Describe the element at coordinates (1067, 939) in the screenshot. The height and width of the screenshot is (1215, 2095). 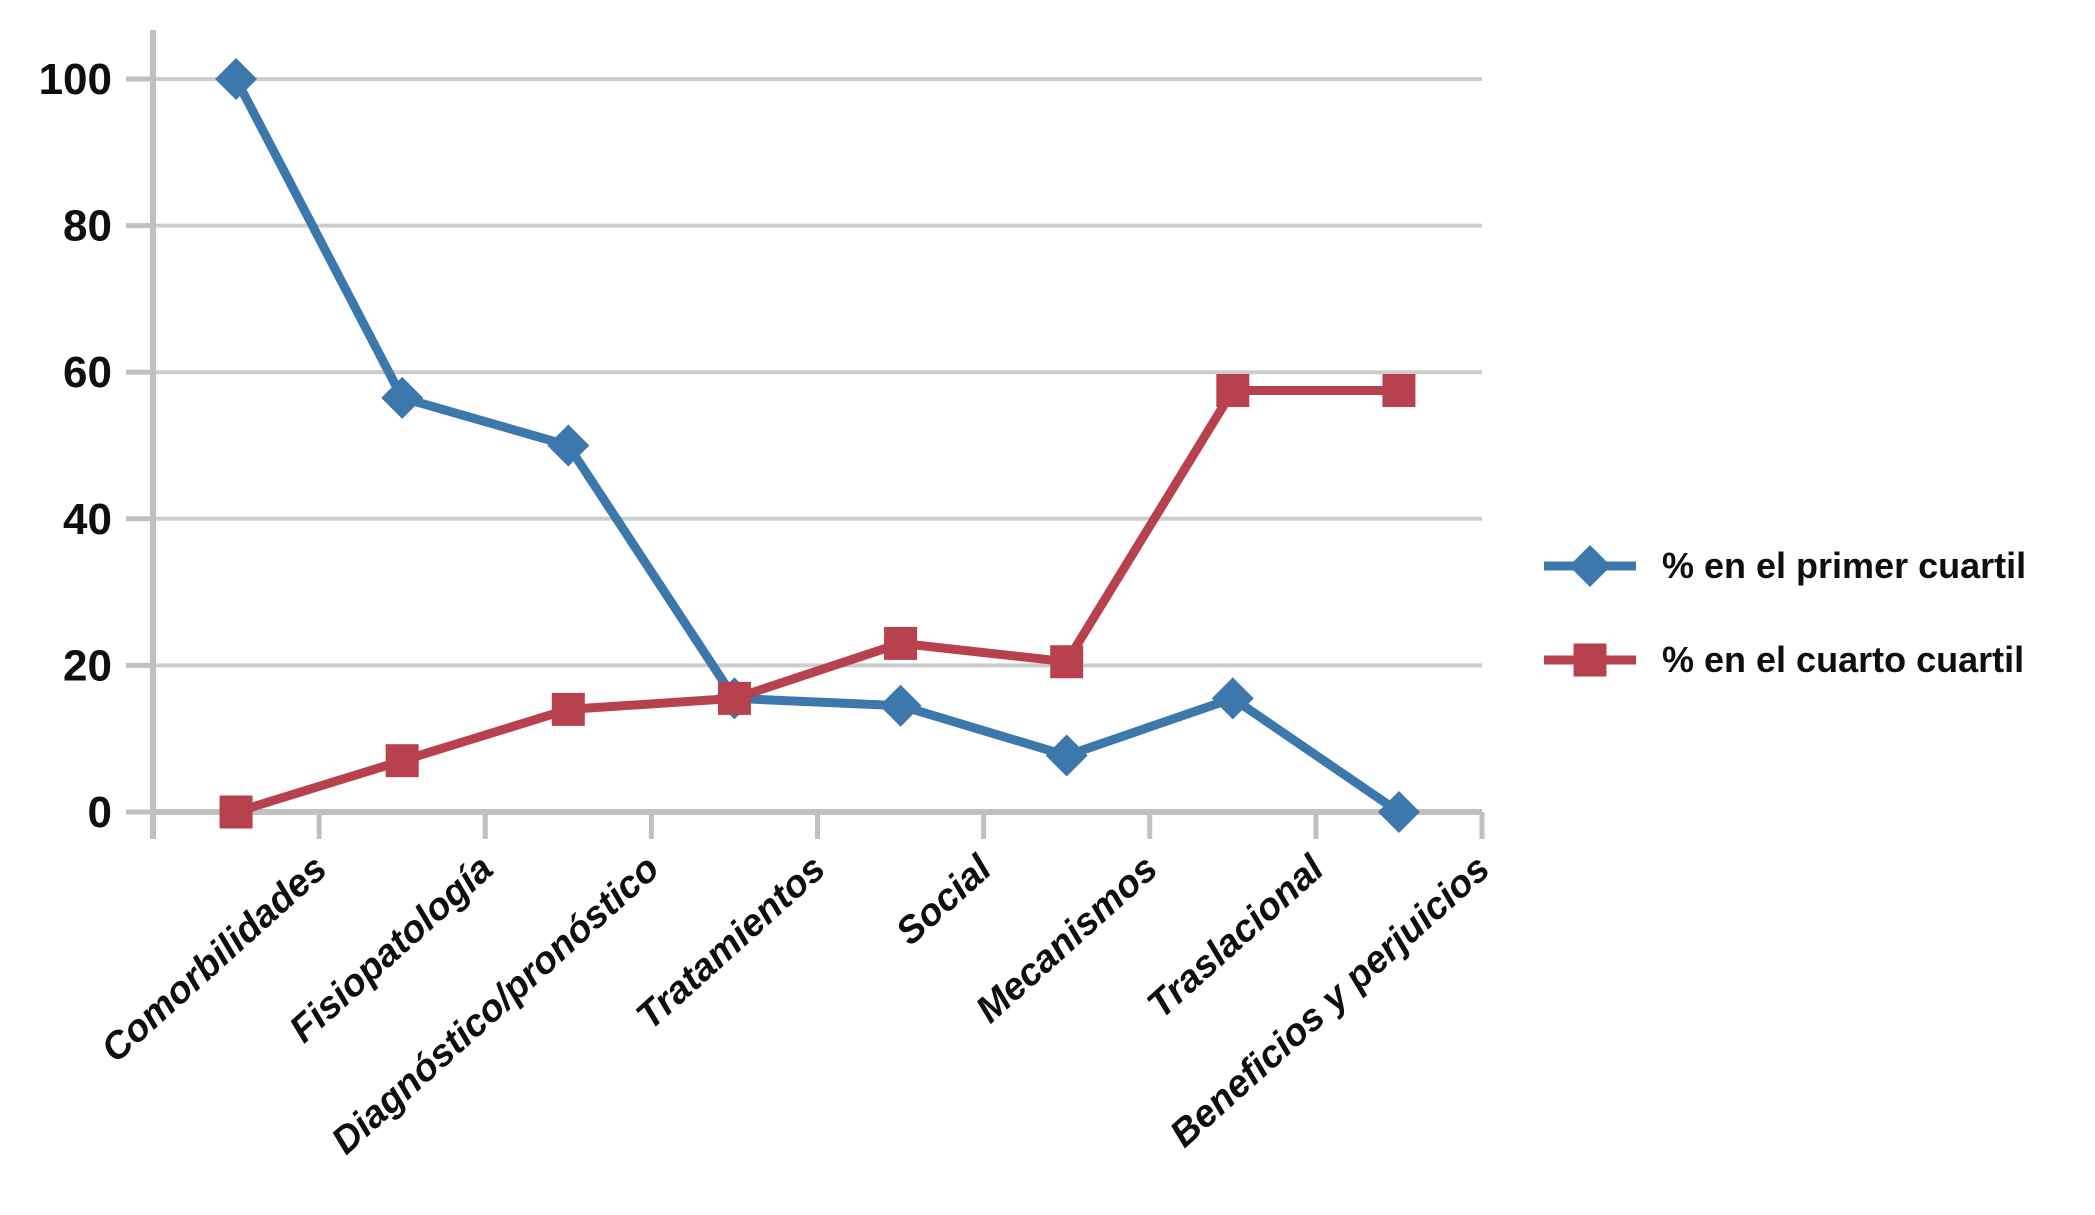
I see `x-axis-label: Mecanismos` at that location.